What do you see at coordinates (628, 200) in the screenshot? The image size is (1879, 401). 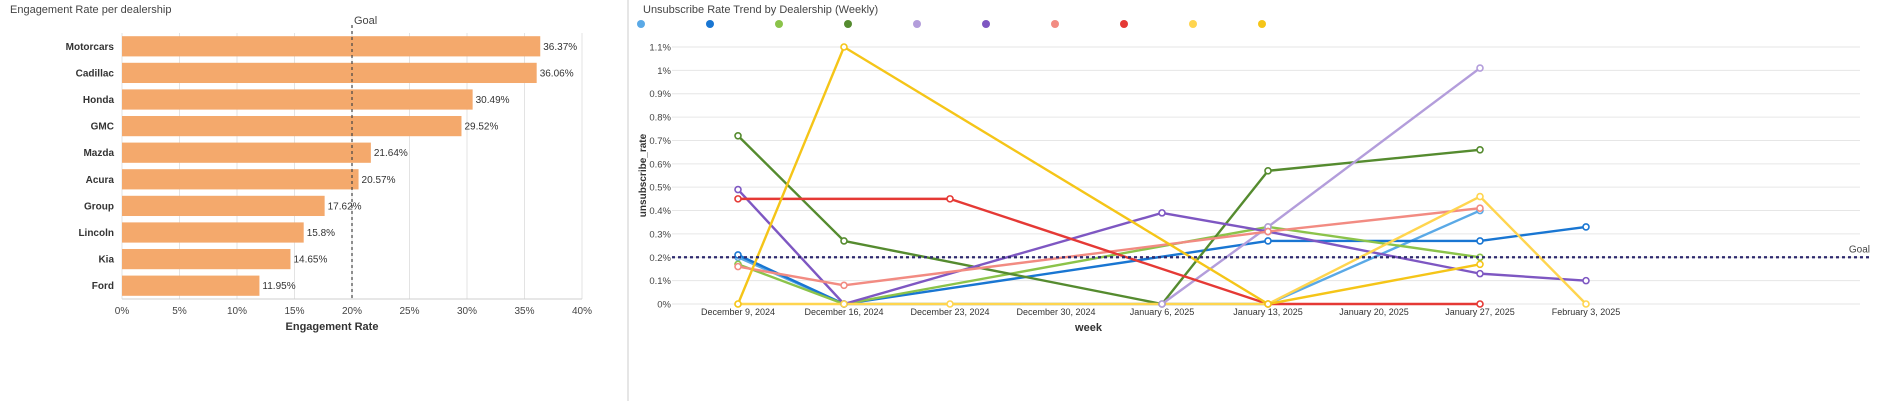 I see `panel-divider` at bounding box center [628, 200].